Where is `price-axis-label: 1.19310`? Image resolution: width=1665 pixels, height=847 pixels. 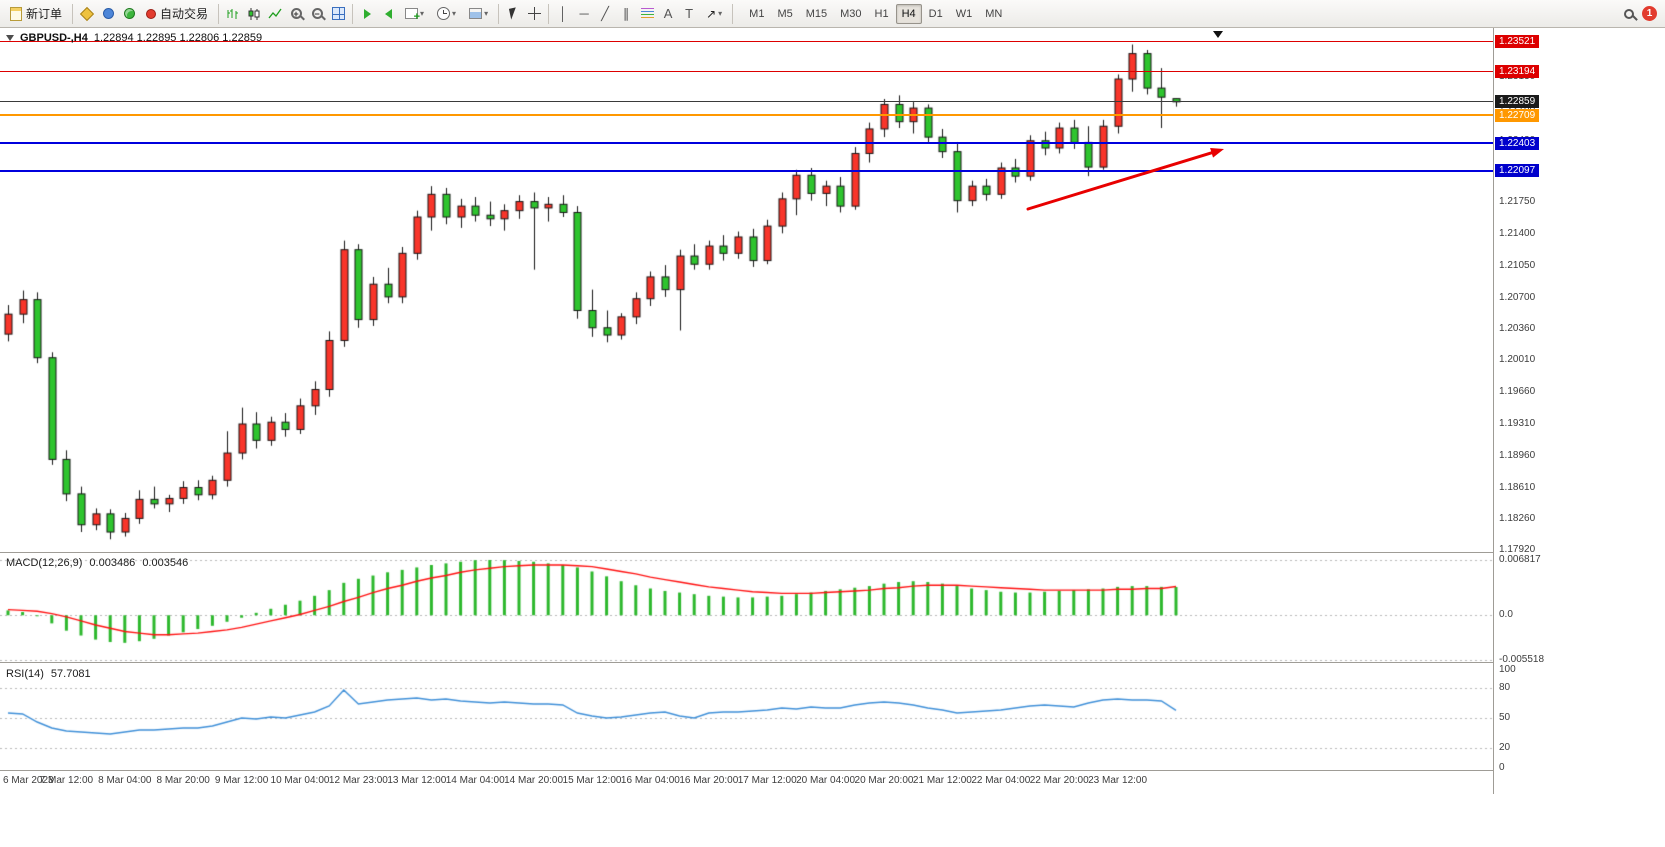
price-axis-label: 1.19310 is located at coordinates (1517, 423).